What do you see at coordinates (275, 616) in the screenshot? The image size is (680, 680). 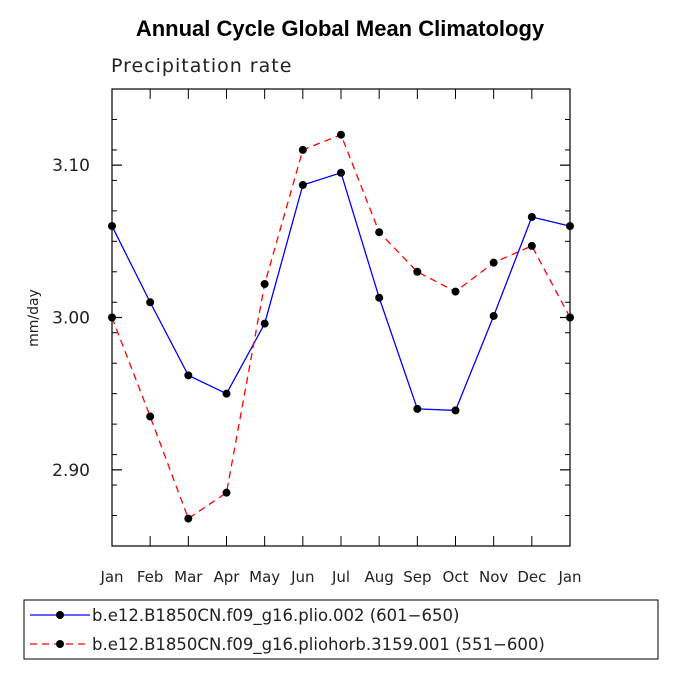 I see `legend-label-series-0: b.e12.B1850CN.f09_g16.plio.002 (601−650)` at bounding box center [275, 616].